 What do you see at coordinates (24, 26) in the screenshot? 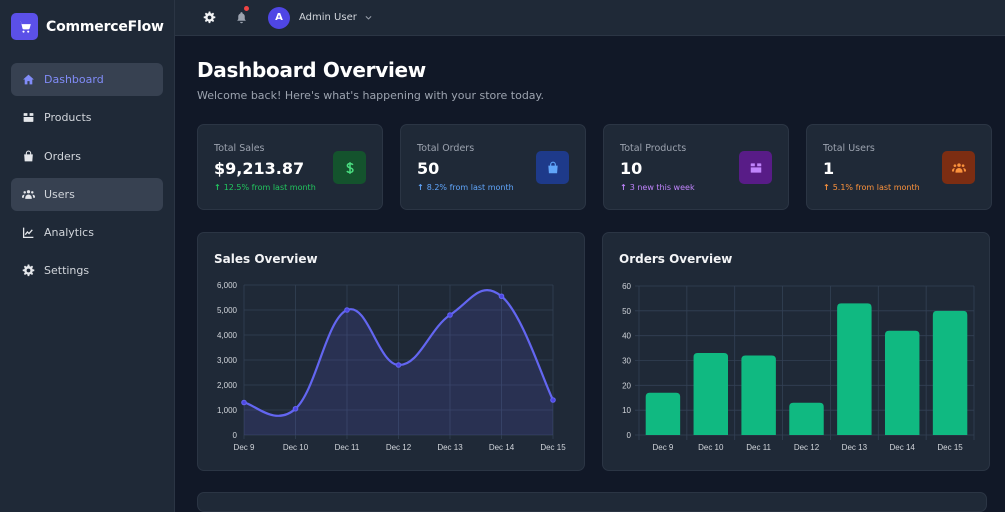
I see `shopping-cart-icon` at bounding box center [24, 26].